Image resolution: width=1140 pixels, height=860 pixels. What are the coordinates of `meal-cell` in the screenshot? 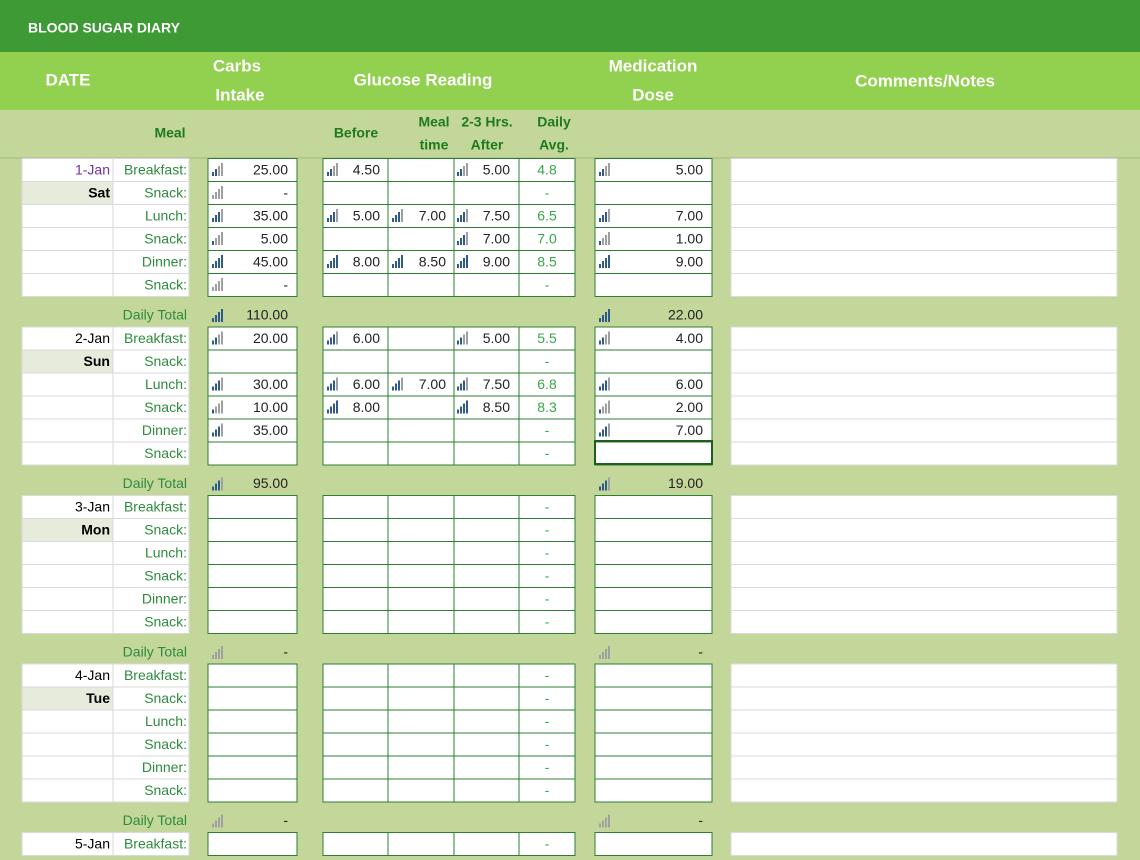 It's located at (151, 622).